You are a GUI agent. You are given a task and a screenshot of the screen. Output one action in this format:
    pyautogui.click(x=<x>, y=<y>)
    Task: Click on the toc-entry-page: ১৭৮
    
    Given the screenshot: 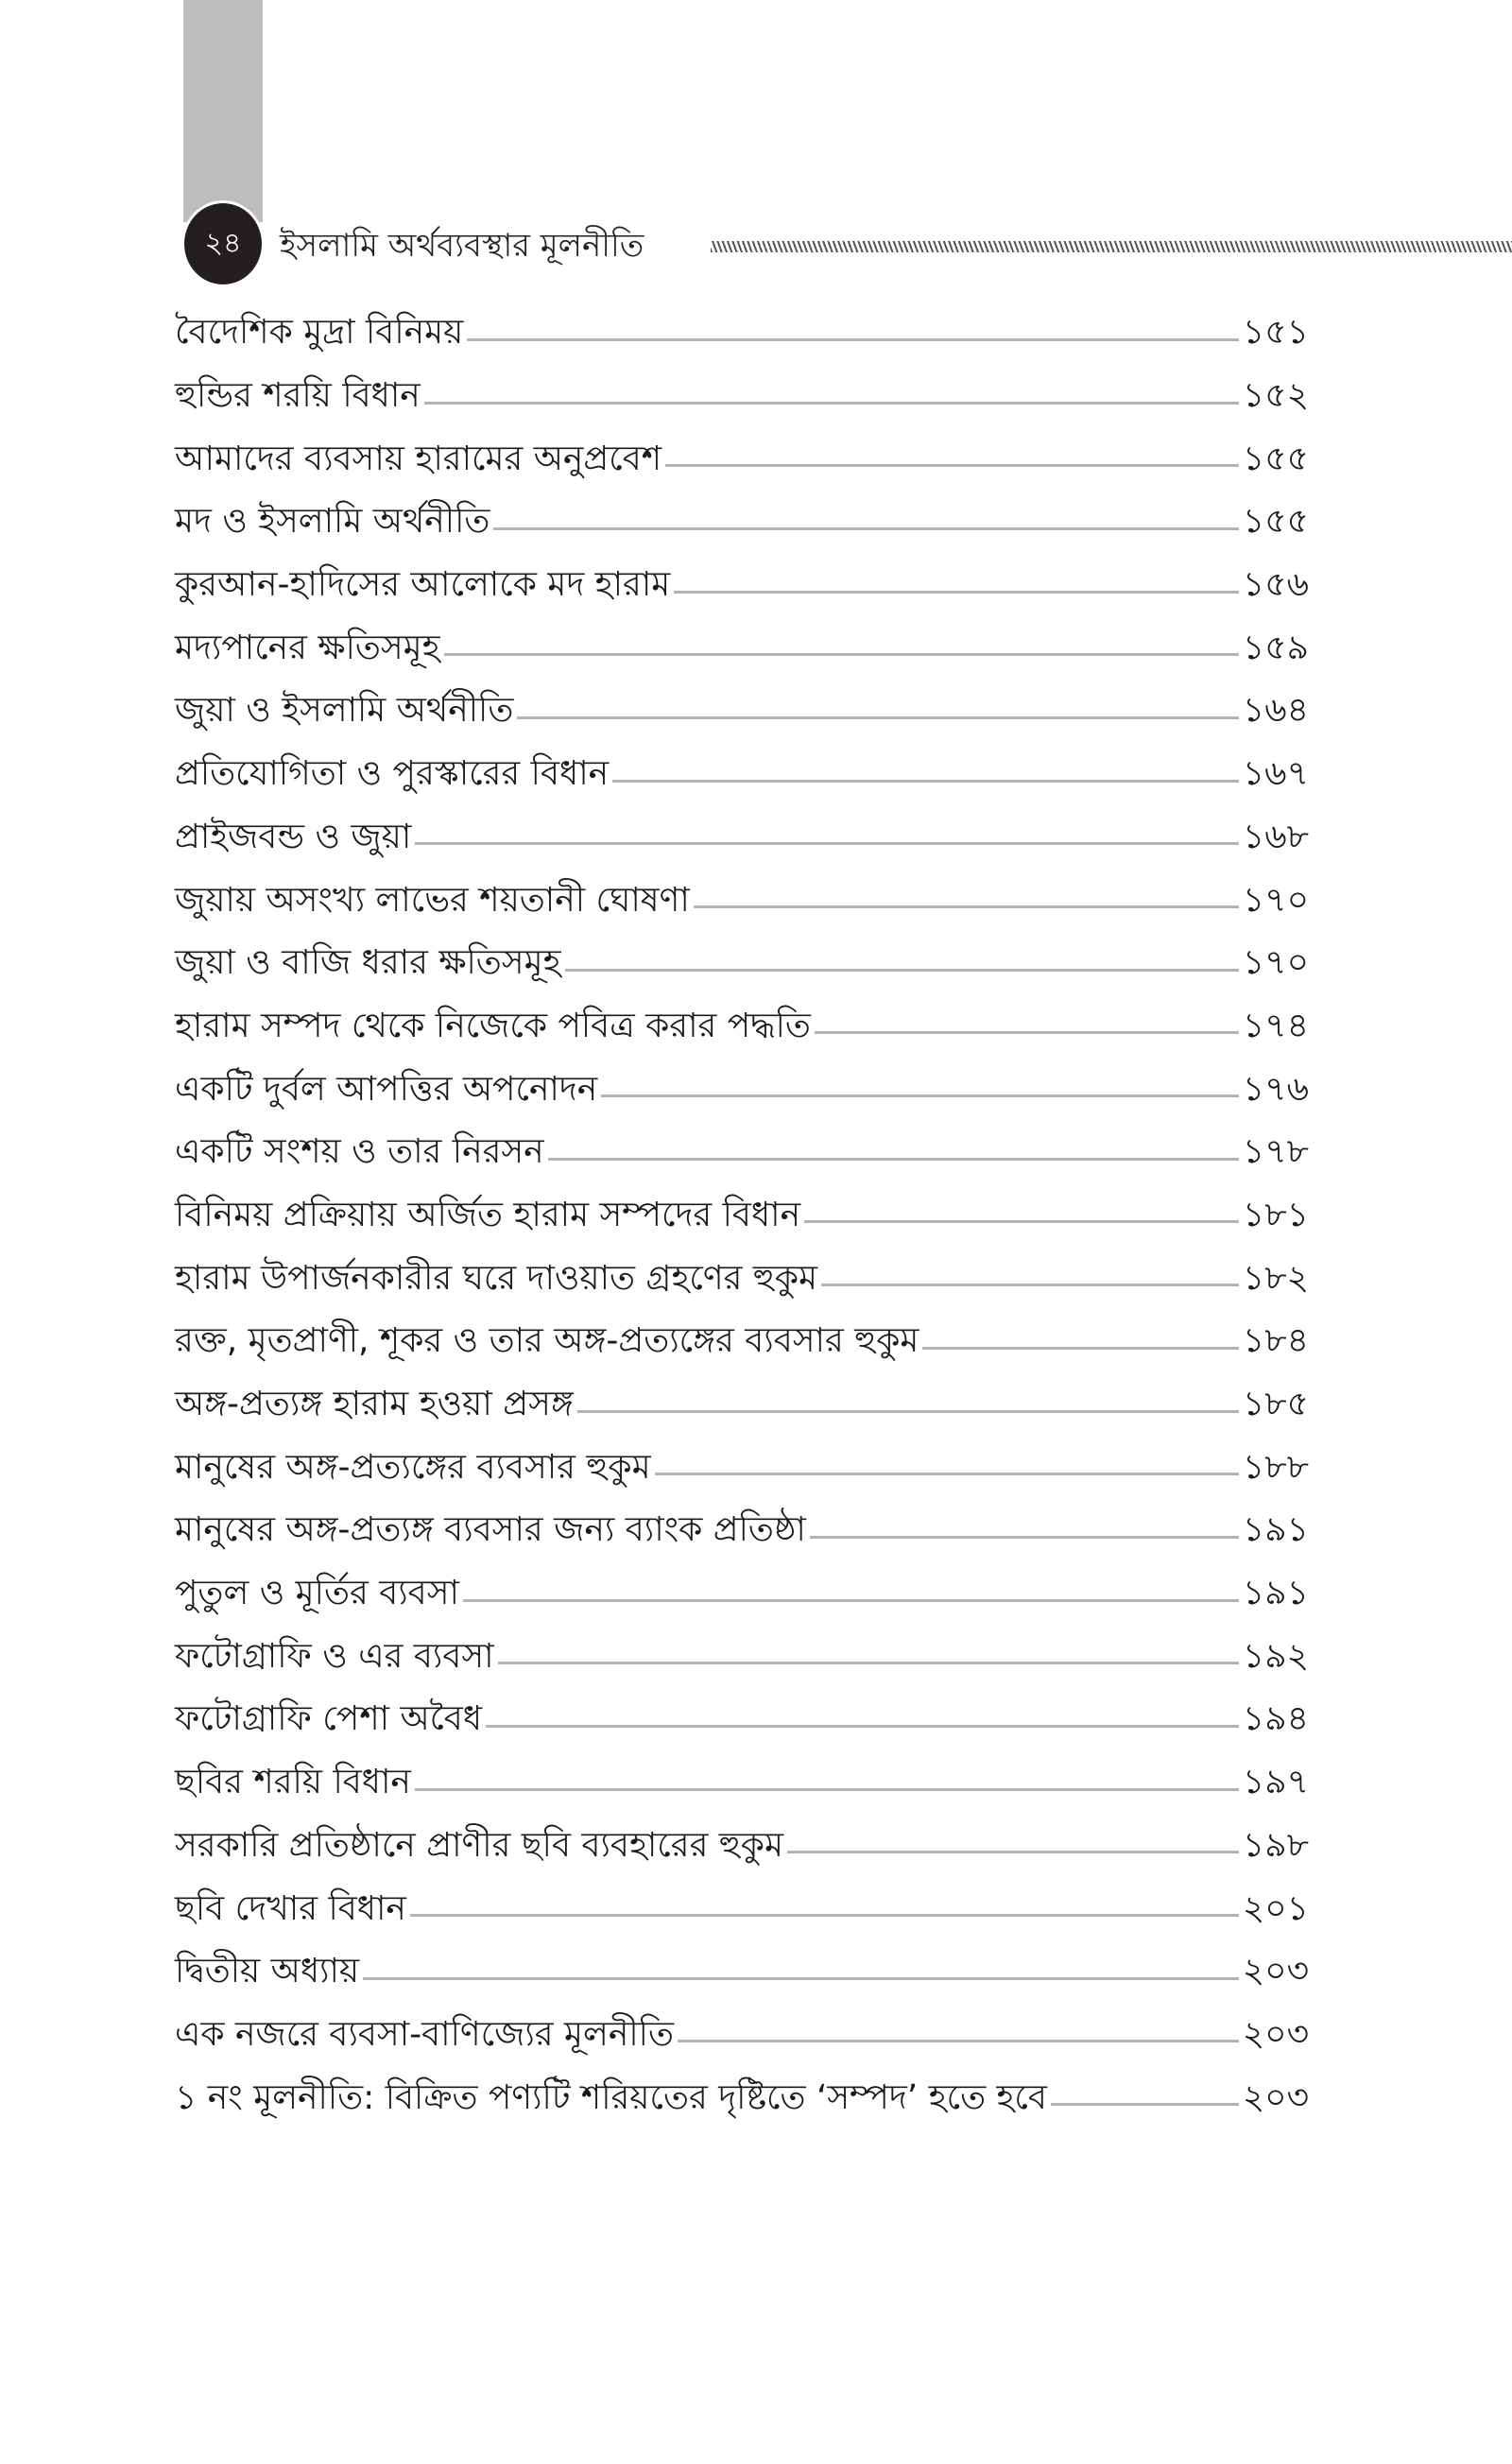 What is the action you would take?
    pyautogui.click(x=1275, y=1152)
    